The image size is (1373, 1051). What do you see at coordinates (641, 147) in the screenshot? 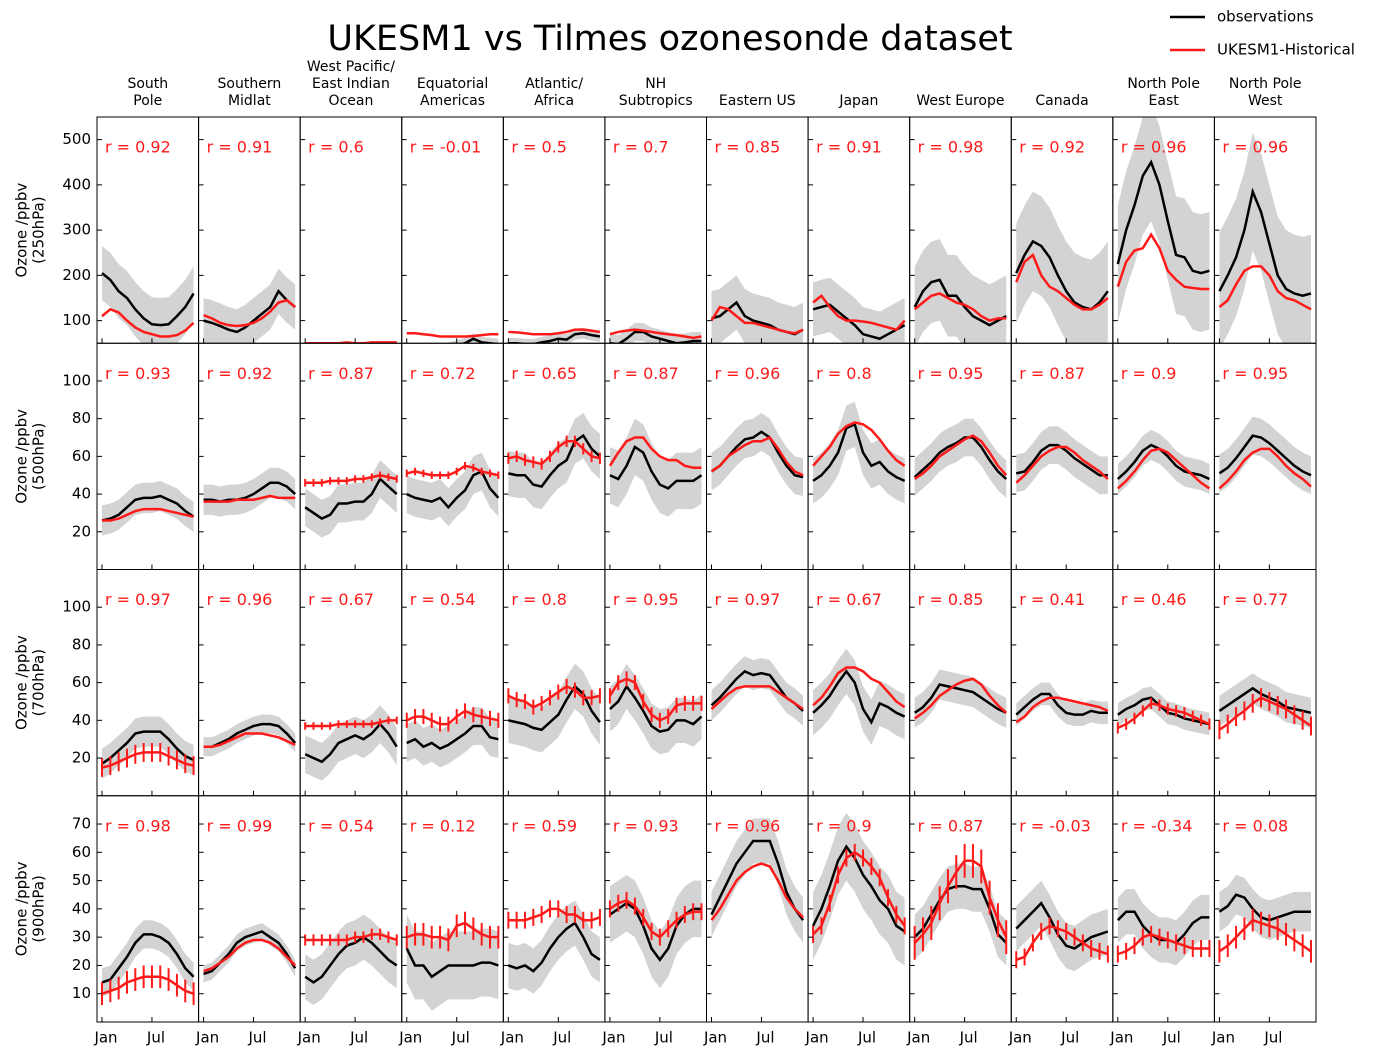
I see `correlation-label: r = 0.7` at bounding box center [641, 147].